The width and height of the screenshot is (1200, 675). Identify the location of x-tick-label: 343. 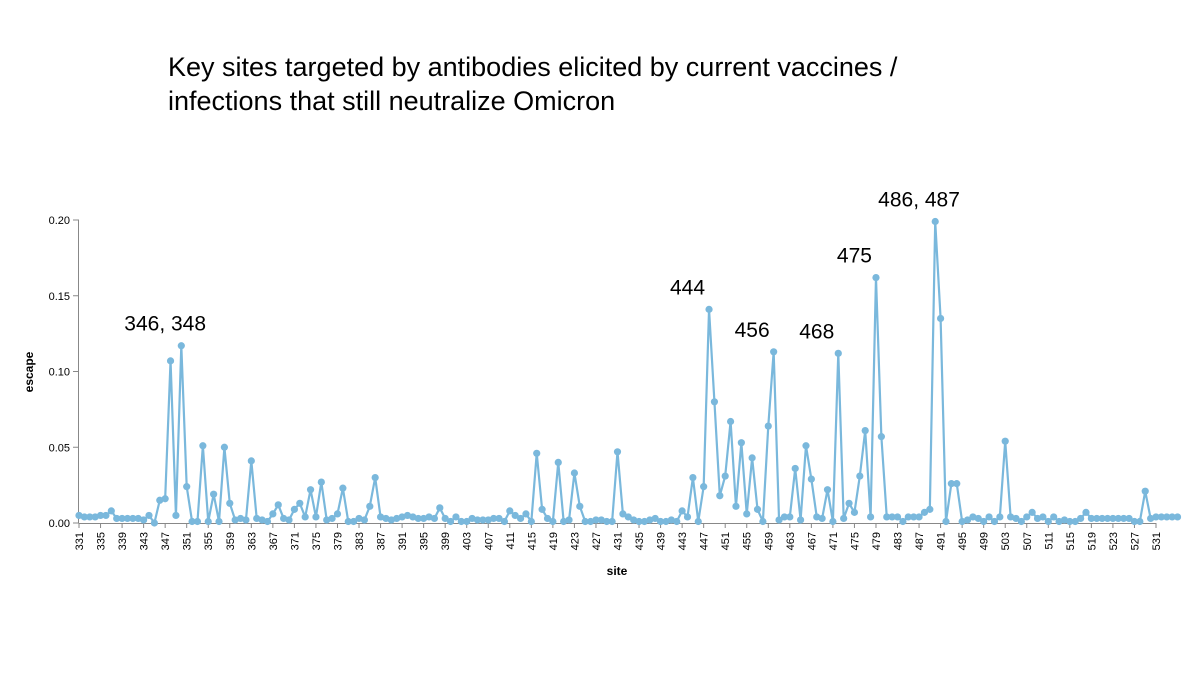
(145, 541).